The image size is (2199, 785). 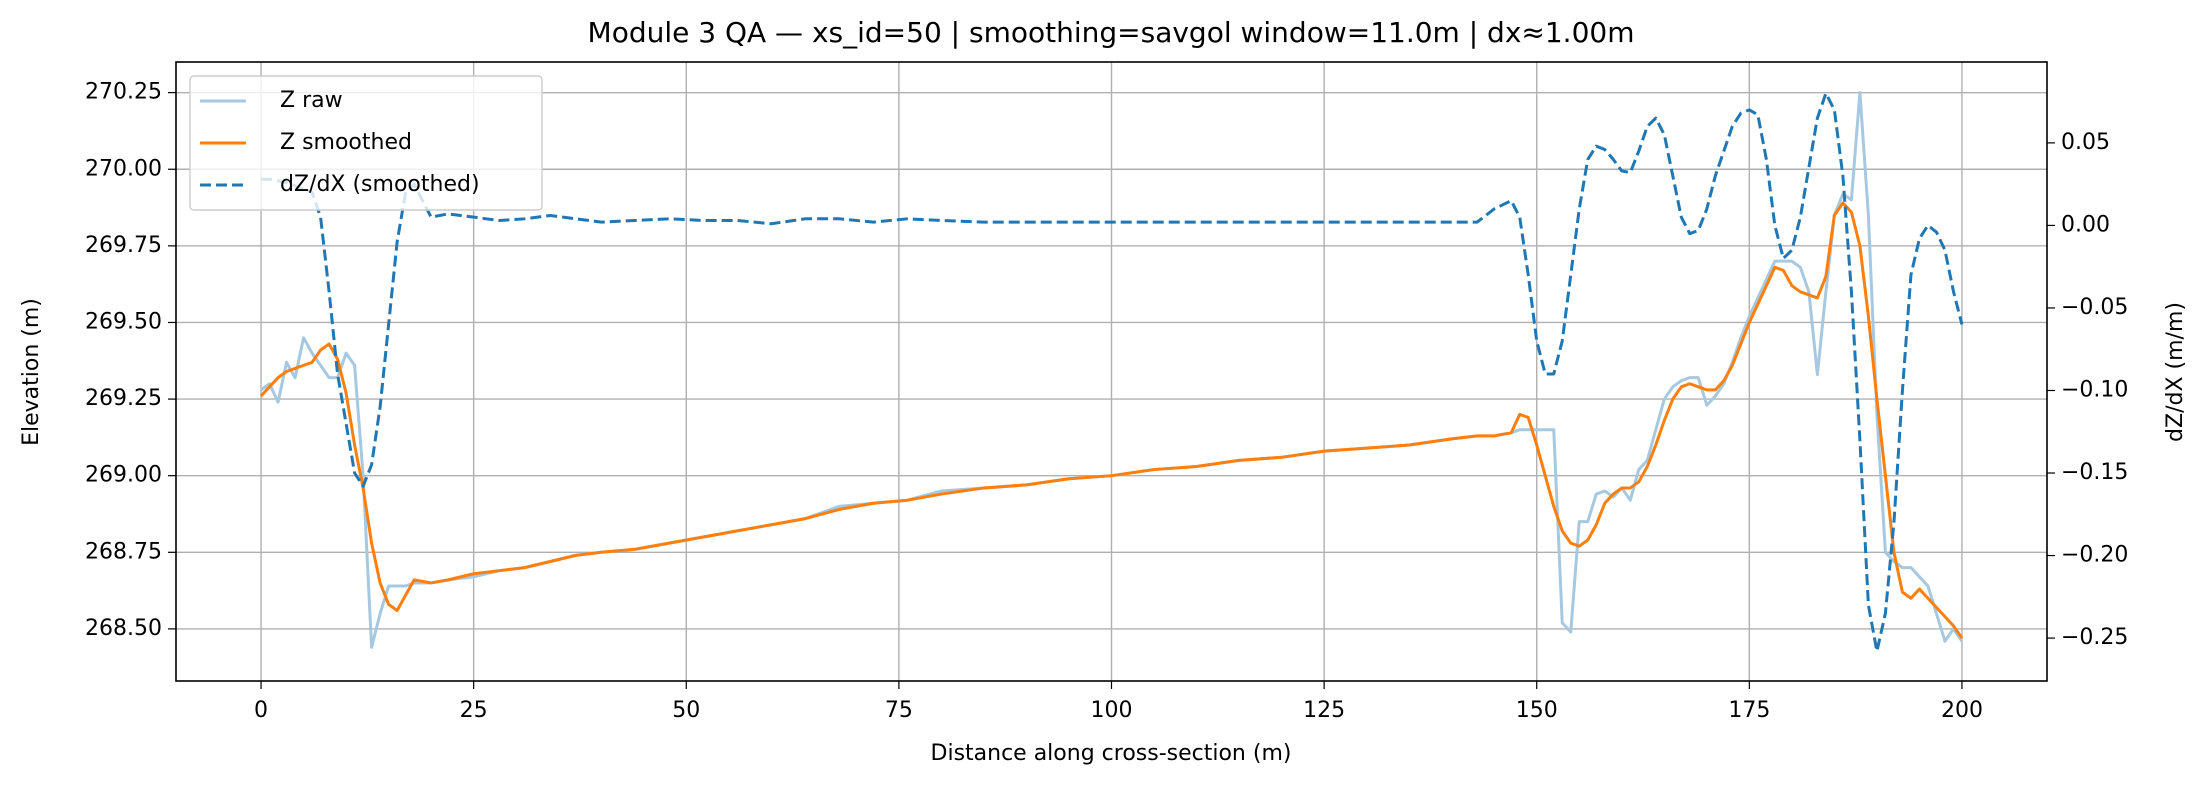 I want to click on x-axis-label: Distance along cross-section (m), so click(x=1111, y=753).